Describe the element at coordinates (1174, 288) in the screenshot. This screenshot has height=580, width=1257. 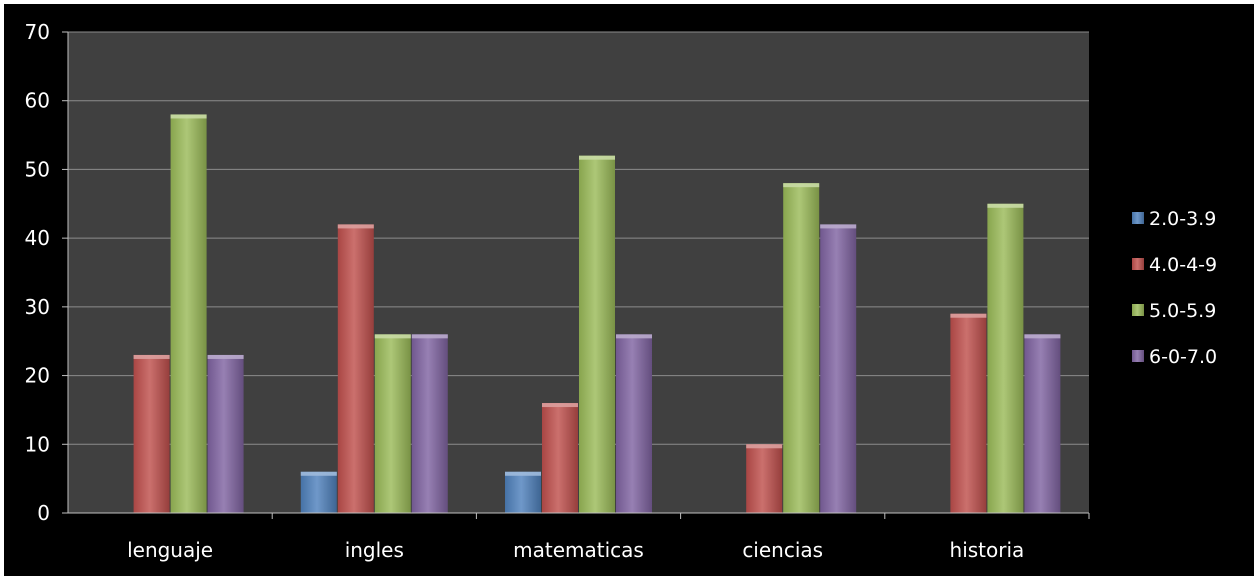
I see `legend: 2.0-3.9 4.0-4-9 5.0-5.9 6-0-7.0` at that location.